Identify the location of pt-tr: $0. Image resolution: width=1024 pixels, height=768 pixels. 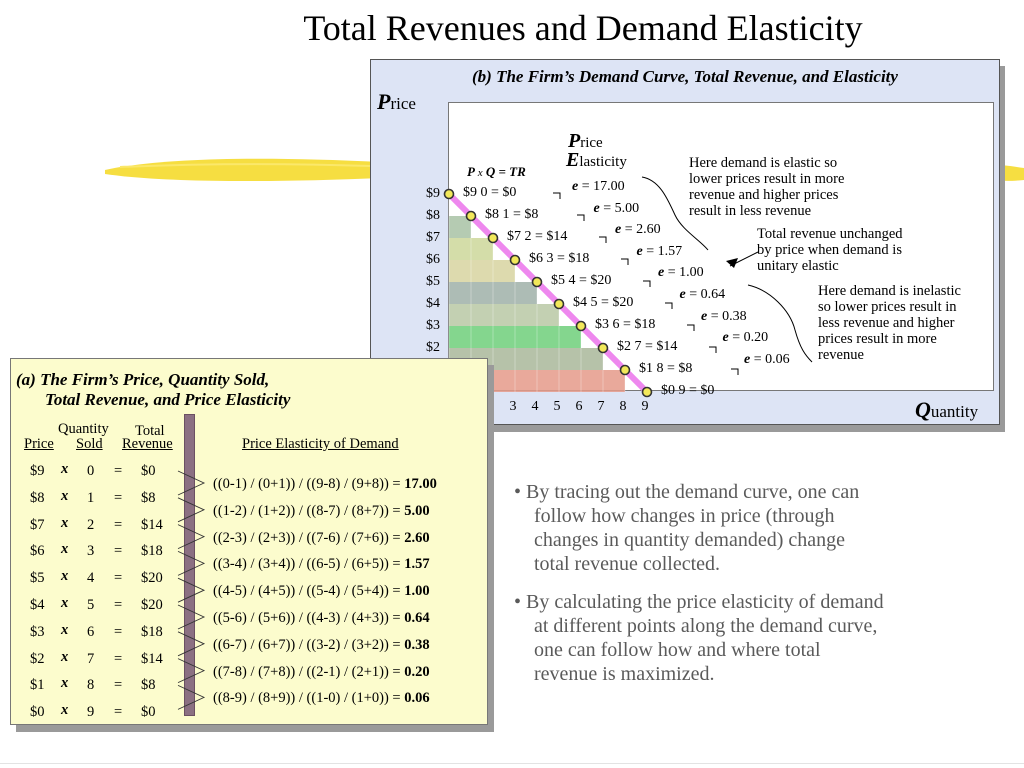
(509, 192).